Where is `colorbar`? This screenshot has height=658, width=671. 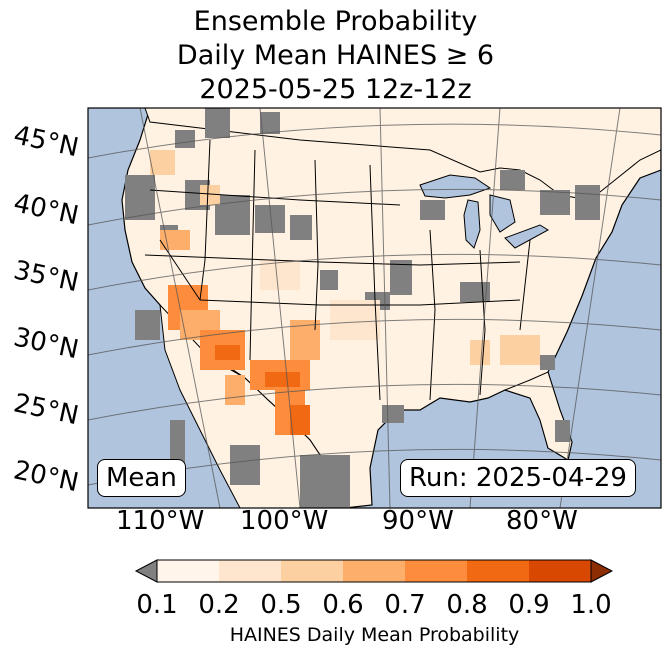 colorbar is located at coordinates (374, 571).